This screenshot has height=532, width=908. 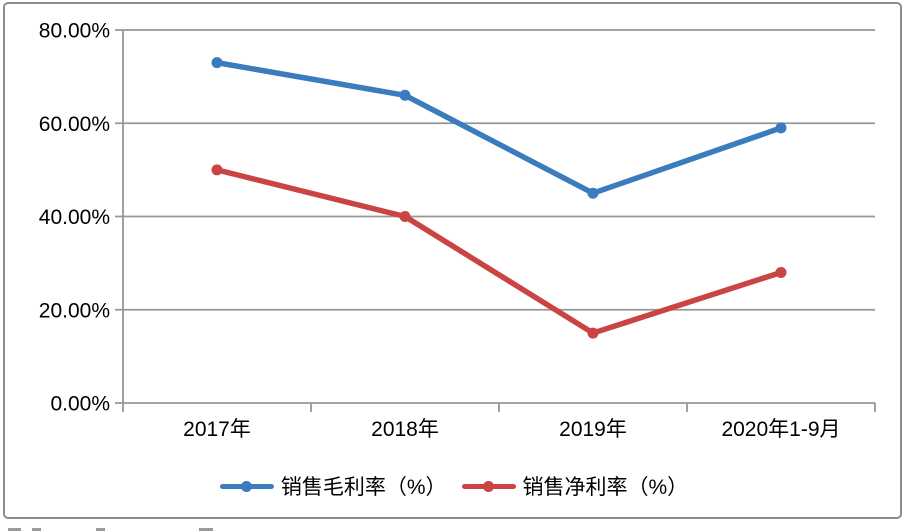 What do you see at coordinates (454, 486) in the screenshot?
I see `chart-legend: 销售毛利率（%） 销售净利率（%）` at bounding box center [454, 486].